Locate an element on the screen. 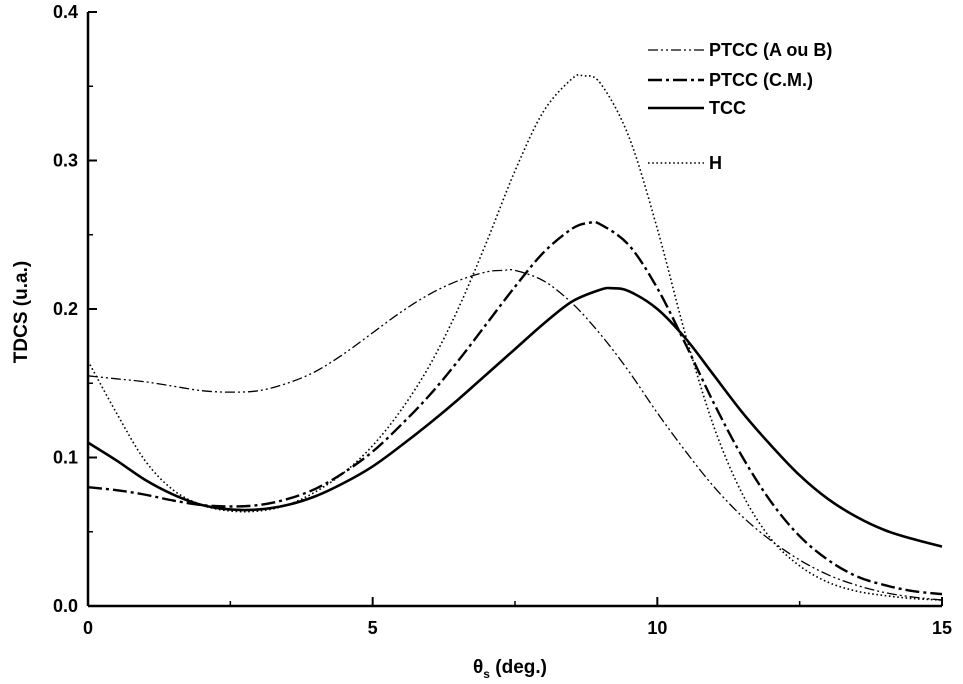 This screenshot has height=684, width=963. y-tick-label: 0.4 is located at coordinates (65, 12).